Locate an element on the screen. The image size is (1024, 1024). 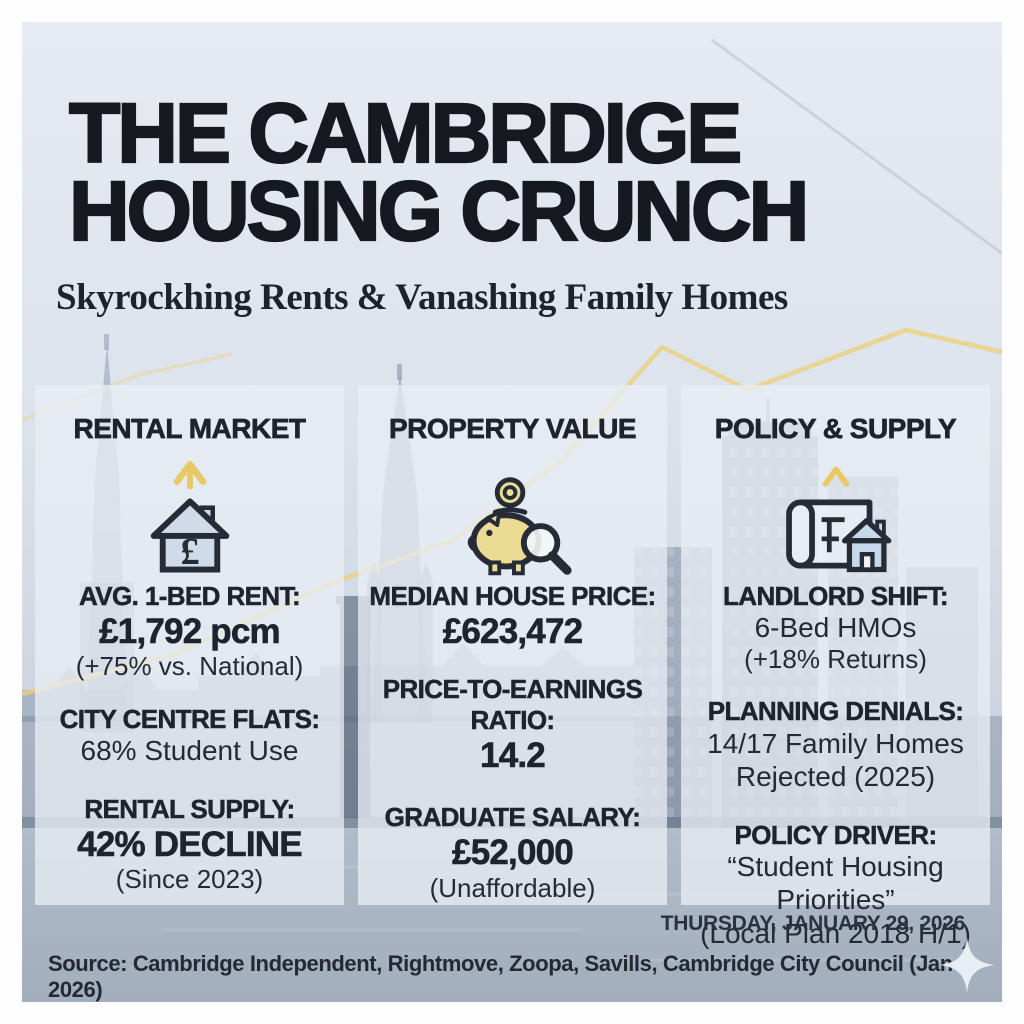
stat-label: PRICE-TO-EARNINGS RATIO: is located at coordinates (513, 704).